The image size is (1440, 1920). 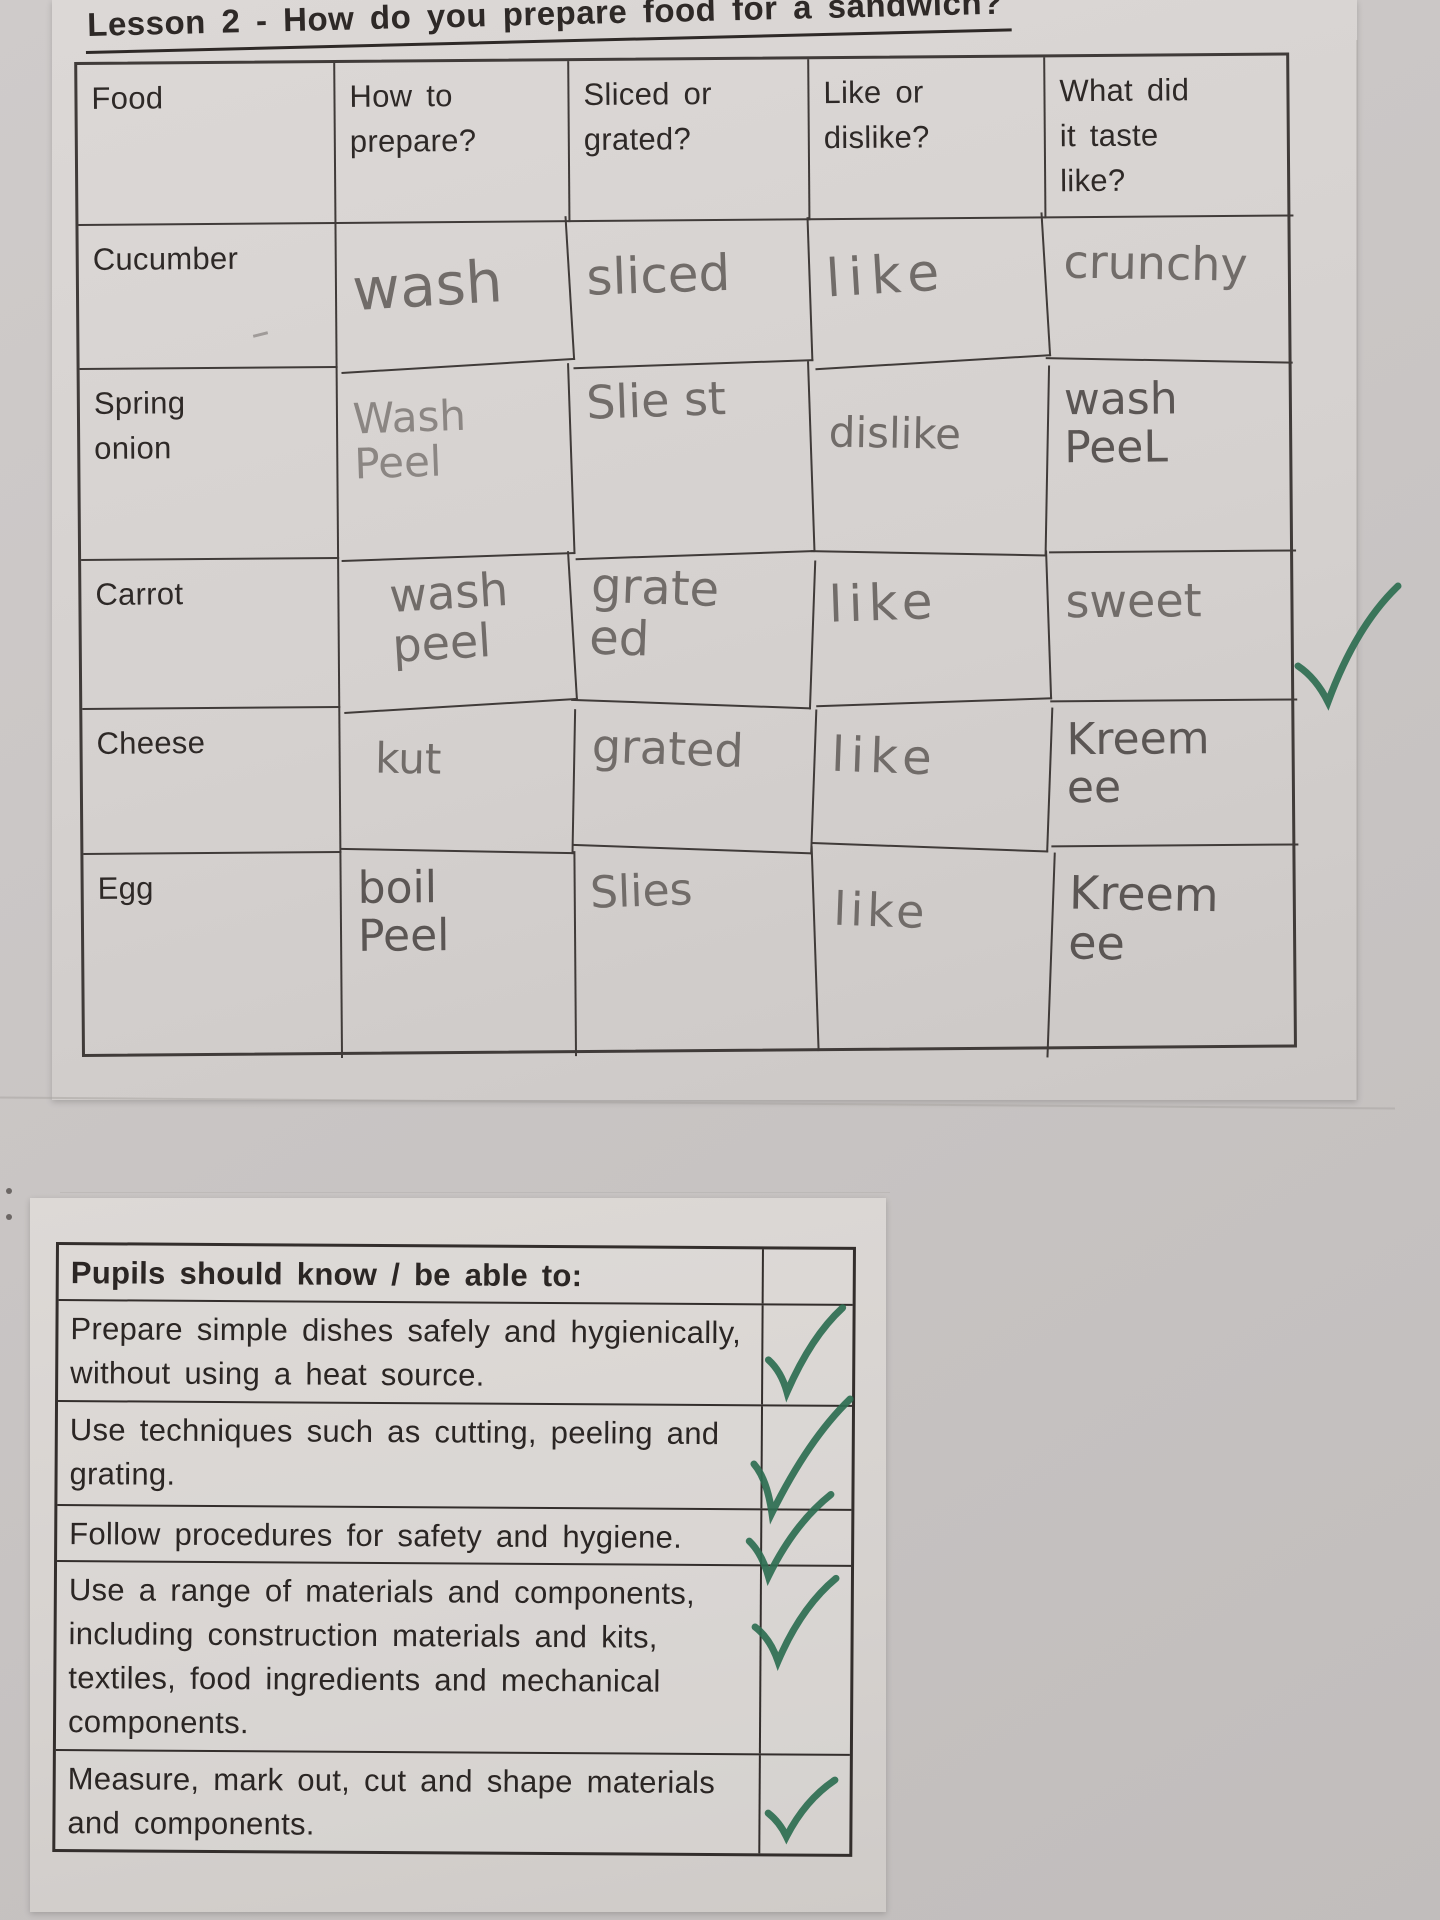 What do you see at coordinates (456, 632) in the screenshot?
I see `handwriting-cell: wash peel` at bounding box center [456, 632].